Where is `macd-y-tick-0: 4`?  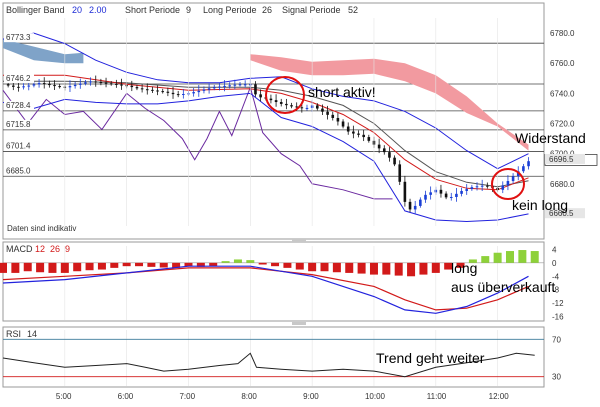 macd-y-tick-0: 4 is located at coordinates (554, 249).